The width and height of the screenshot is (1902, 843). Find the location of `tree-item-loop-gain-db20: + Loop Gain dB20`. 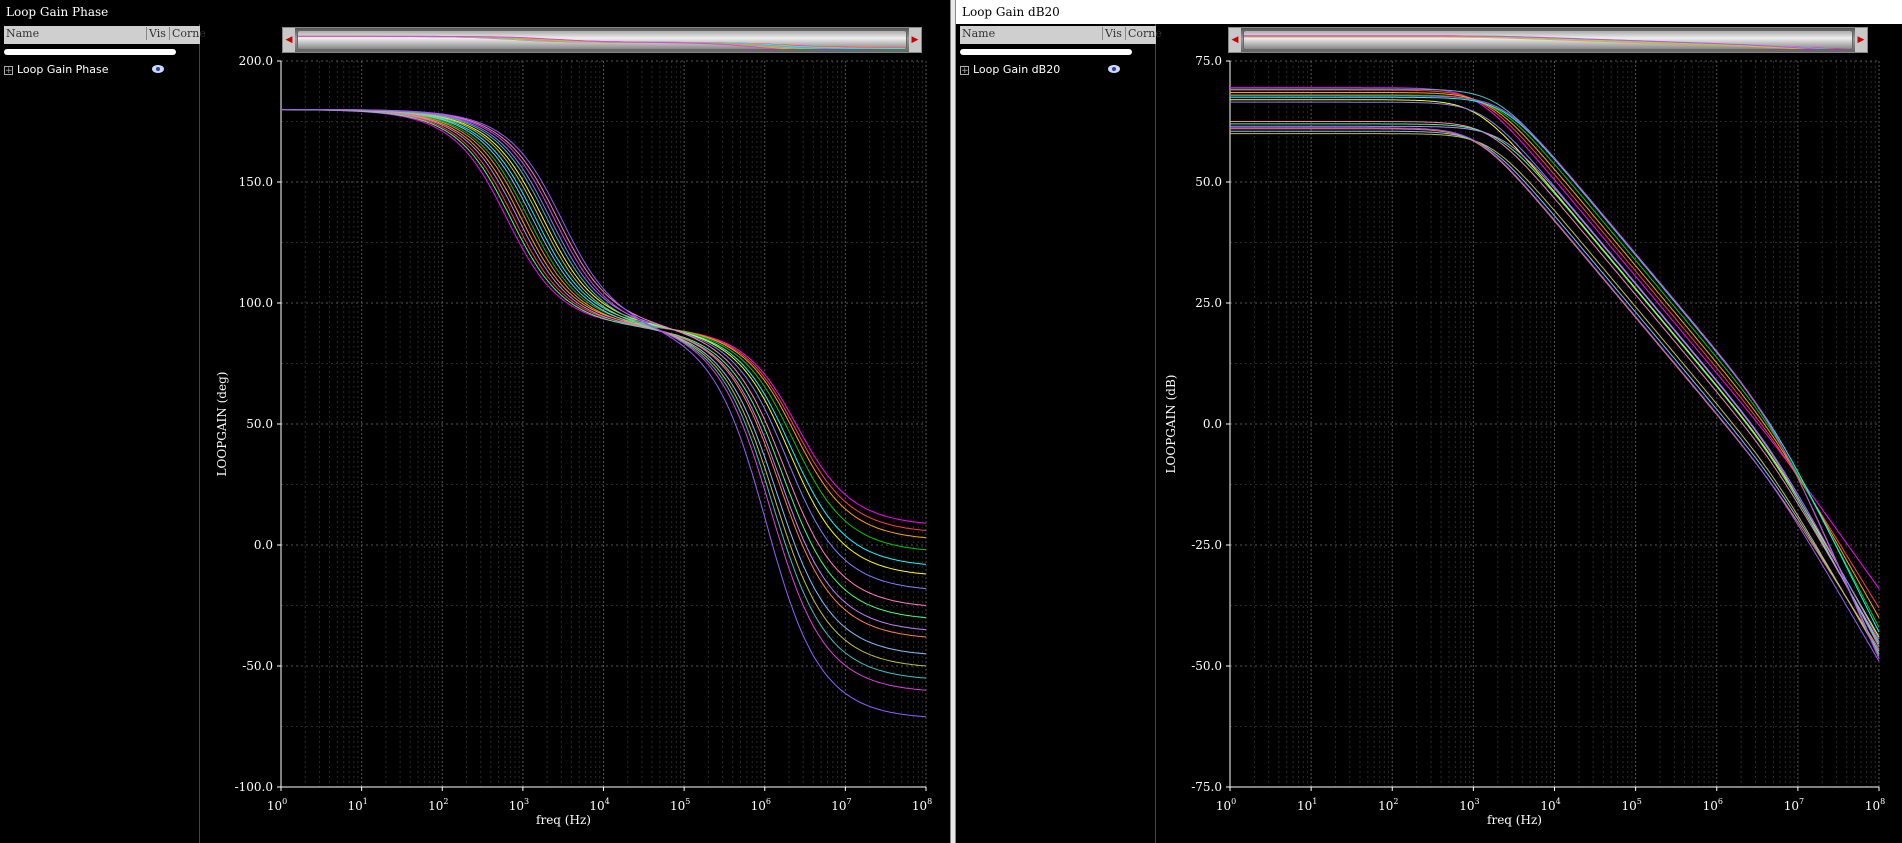

tree-item-loop-gain-db20: + Loop Gain dB20 is located at coordinates (1055, 70).